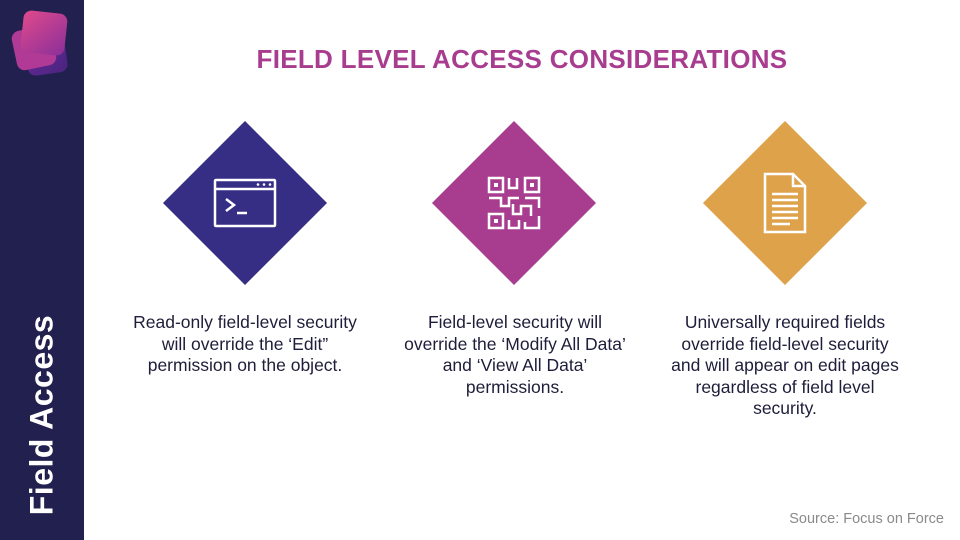 The width and height of the screenshot is (960, 540). Describe the element at coordinates (522, 59) in the screenshot. I see `page-title: FIELD LEVEL ACCESS CONSIDERATIONS` at that location.